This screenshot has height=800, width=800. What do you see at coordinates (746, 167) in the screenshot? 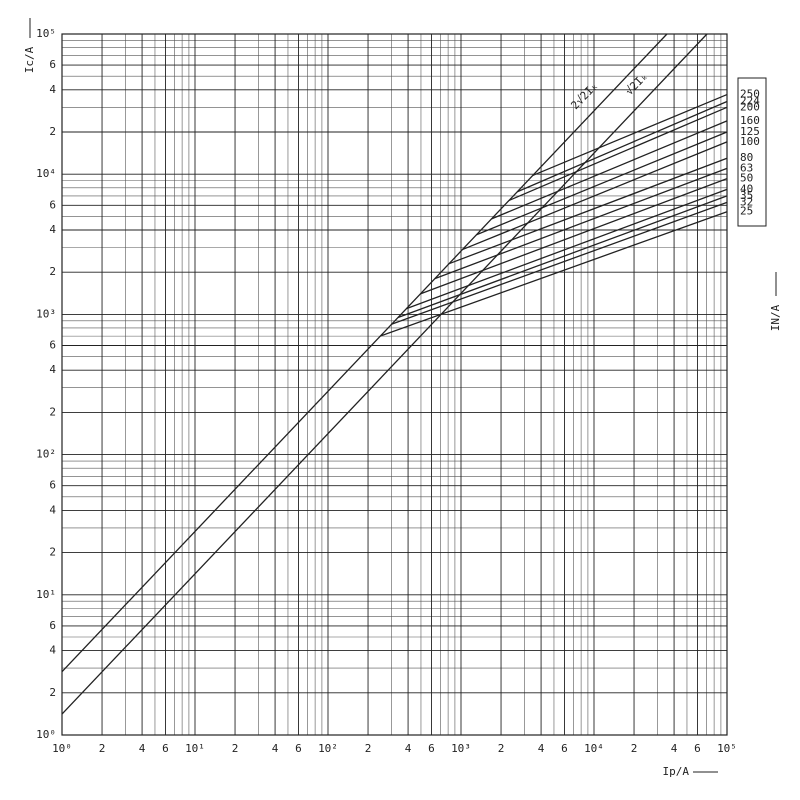
I see `rating-label: 63` at bounding box center [746, 167].